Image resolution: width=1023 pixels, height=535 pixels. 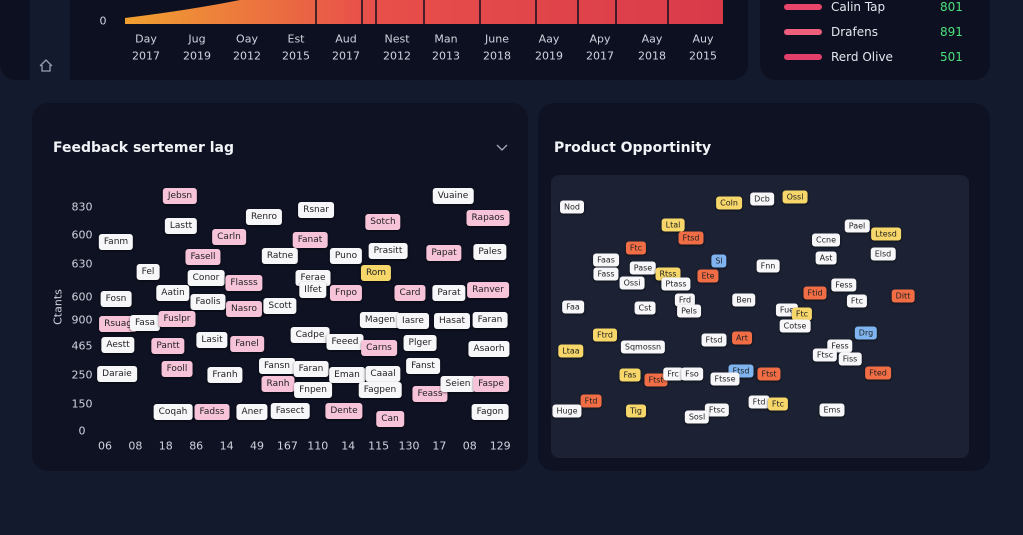 I want to click on y-tick-label: 630, so click(x=82, y=264).